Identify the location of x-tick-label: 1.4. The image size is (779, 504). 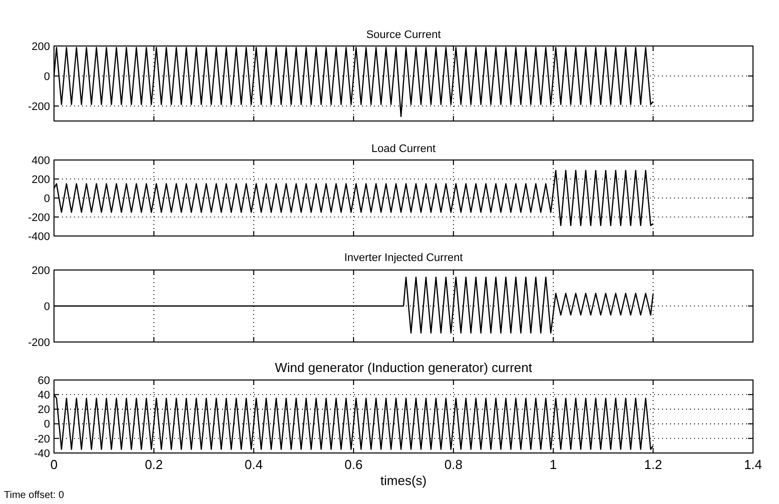
(753, 464).